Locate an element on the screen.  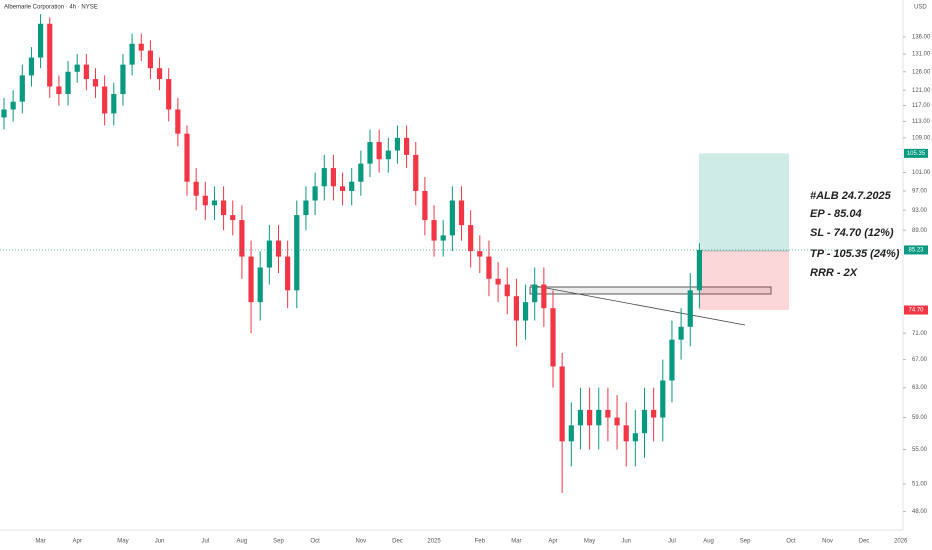
drawn-rectangle is located at coordinates (650, 290).